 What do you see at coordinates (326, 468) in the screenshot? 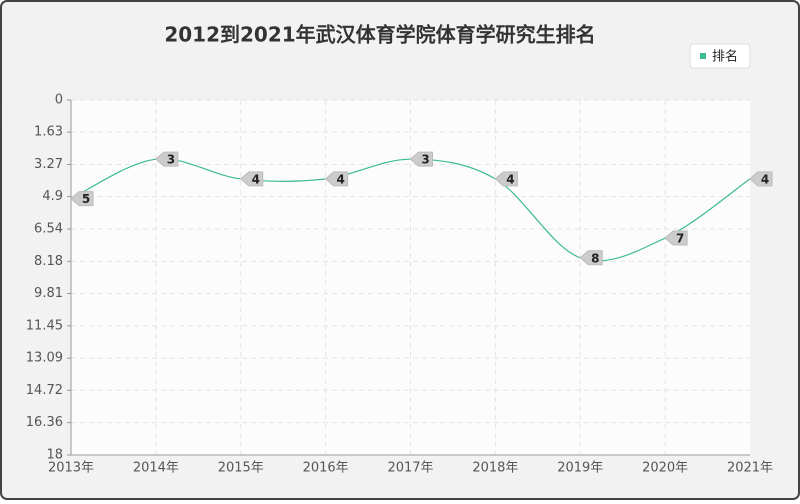
I see `x-tick-label: 2016年` at bounding box center [326, 468].